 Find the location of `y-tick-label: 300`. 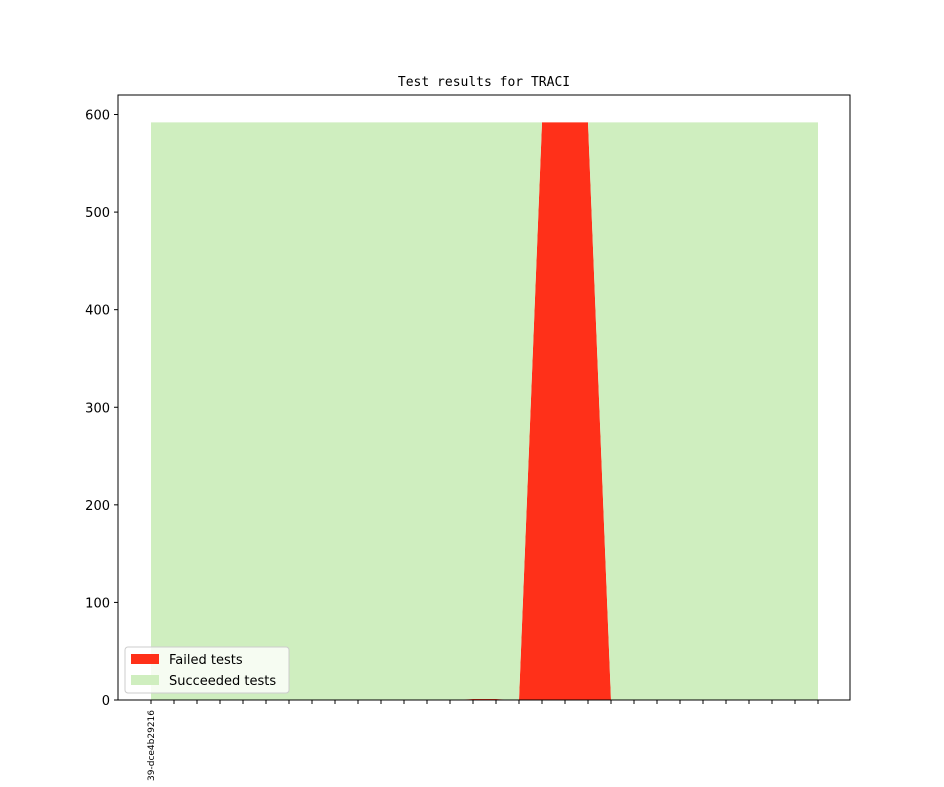

y-tick-label: 300 is located at coordinates (97, 408).